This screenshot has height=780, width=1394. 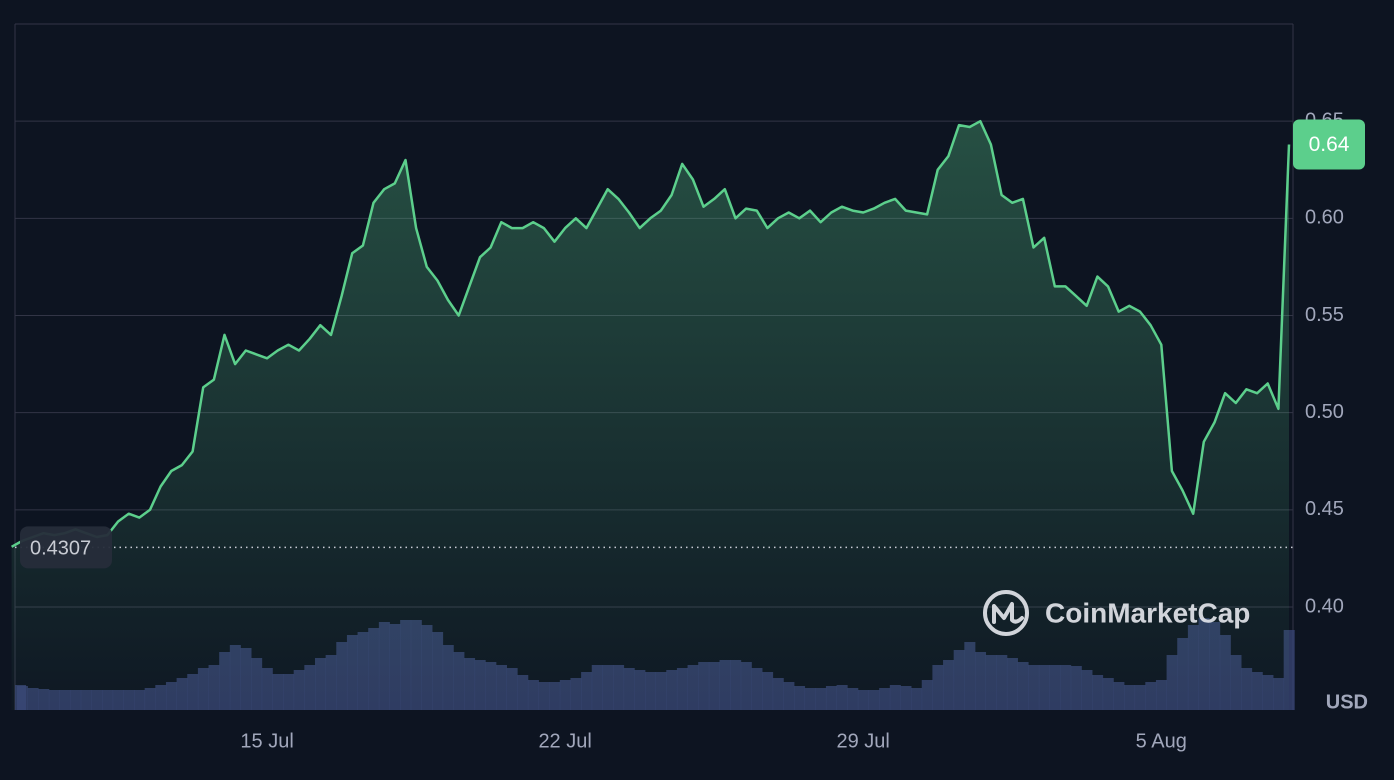 I want to click on x-tick-label: 29 Jul, so click(x=863, y=741).